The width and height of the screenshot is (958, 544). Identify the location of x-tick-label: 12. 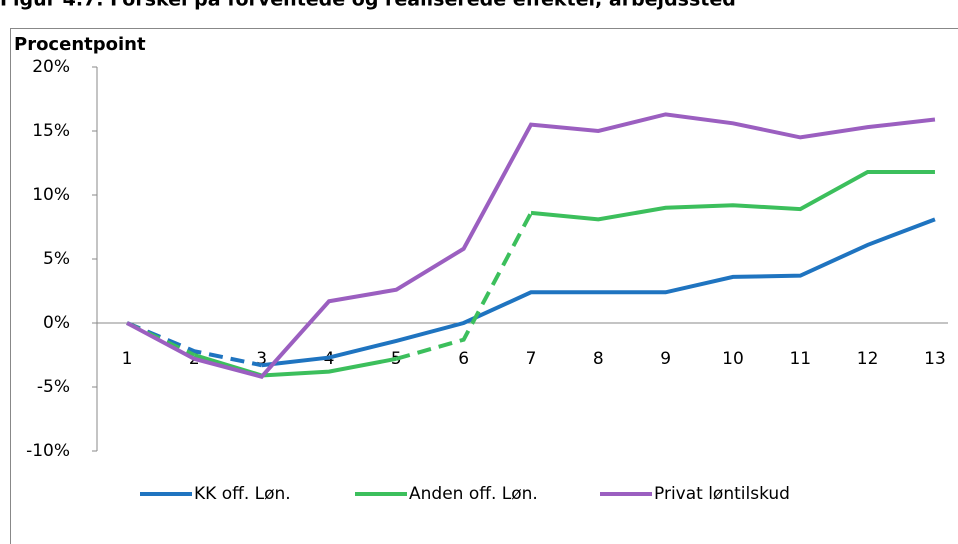
(868, 359).